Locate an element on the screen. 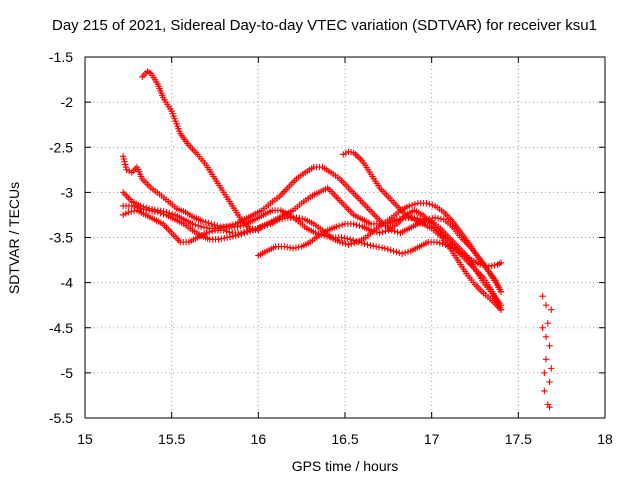 The height and width of the screenshot is (480, 640). x-tick-label: 16 is located at coordinates (259, 439).